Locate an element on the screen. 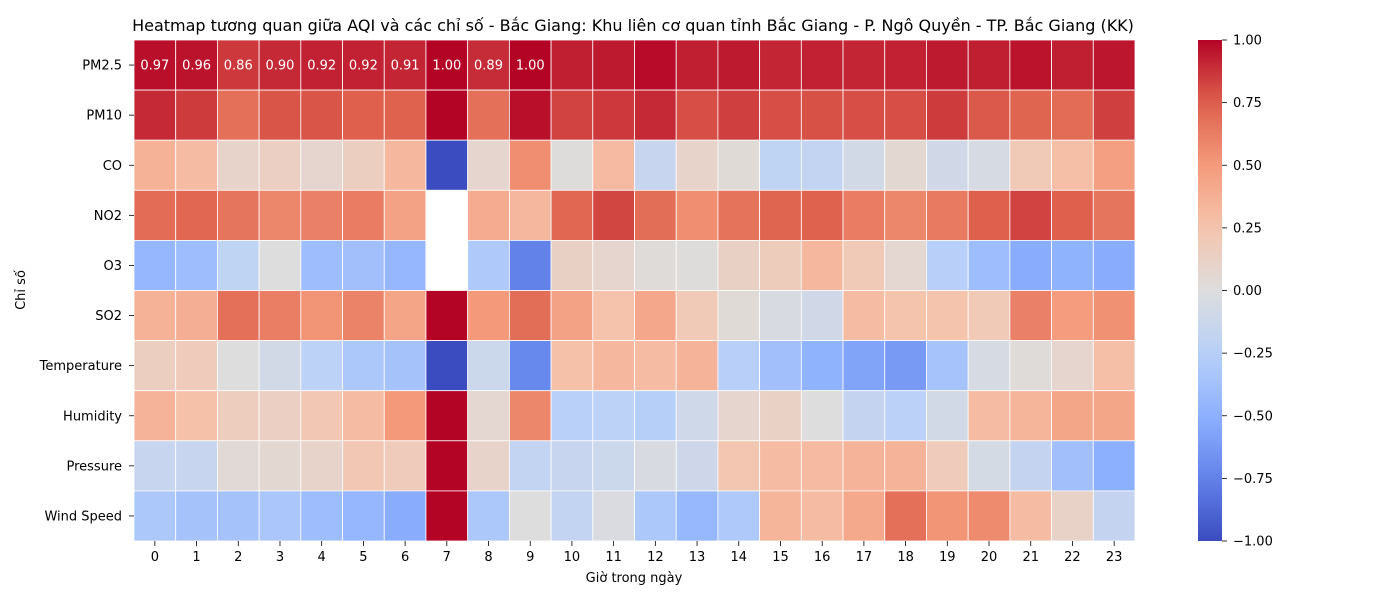 Image resolution: width=1400 pixels, height=600 pixels. colorbar-tick-label: 0.50 is located at coordinates (1247, 166).